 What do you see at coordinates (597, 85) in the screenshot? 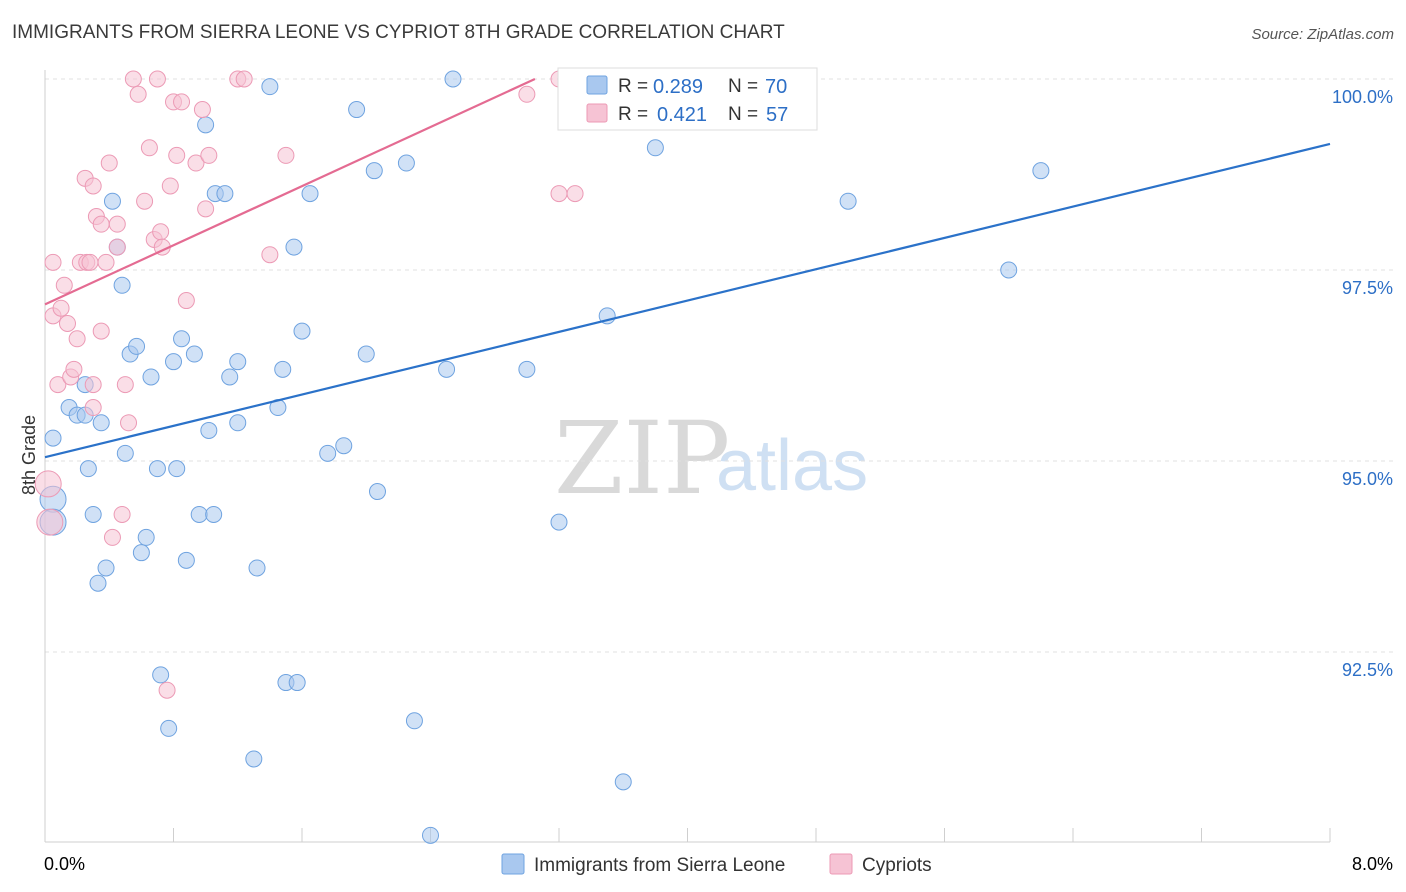
I see `stats-swatch-blue` at bounding box center [597, 85].